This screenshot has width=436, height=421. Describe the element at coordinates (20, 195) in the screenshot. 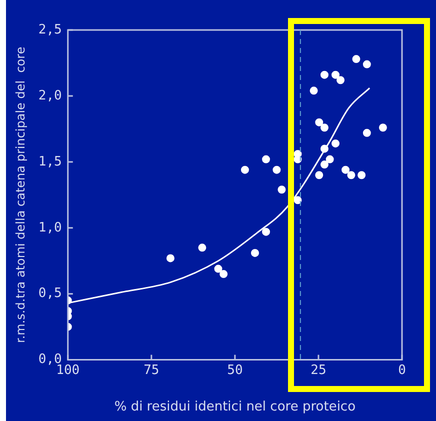

I see `y-axis-title: r.m.s.d.tra atomi della catena principale del core` at that location.